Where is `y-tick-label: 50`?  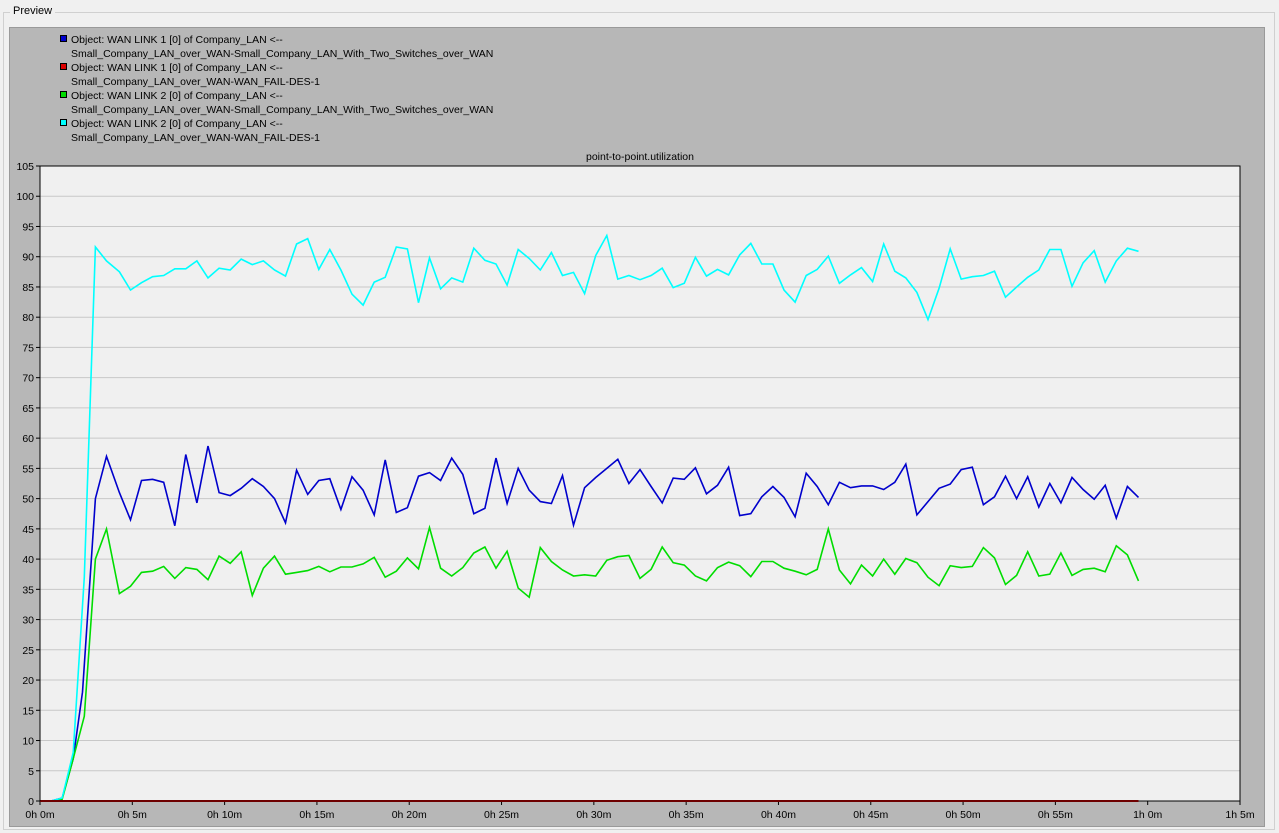 y-tick-label: 50 is located at coordinates (28, 500).